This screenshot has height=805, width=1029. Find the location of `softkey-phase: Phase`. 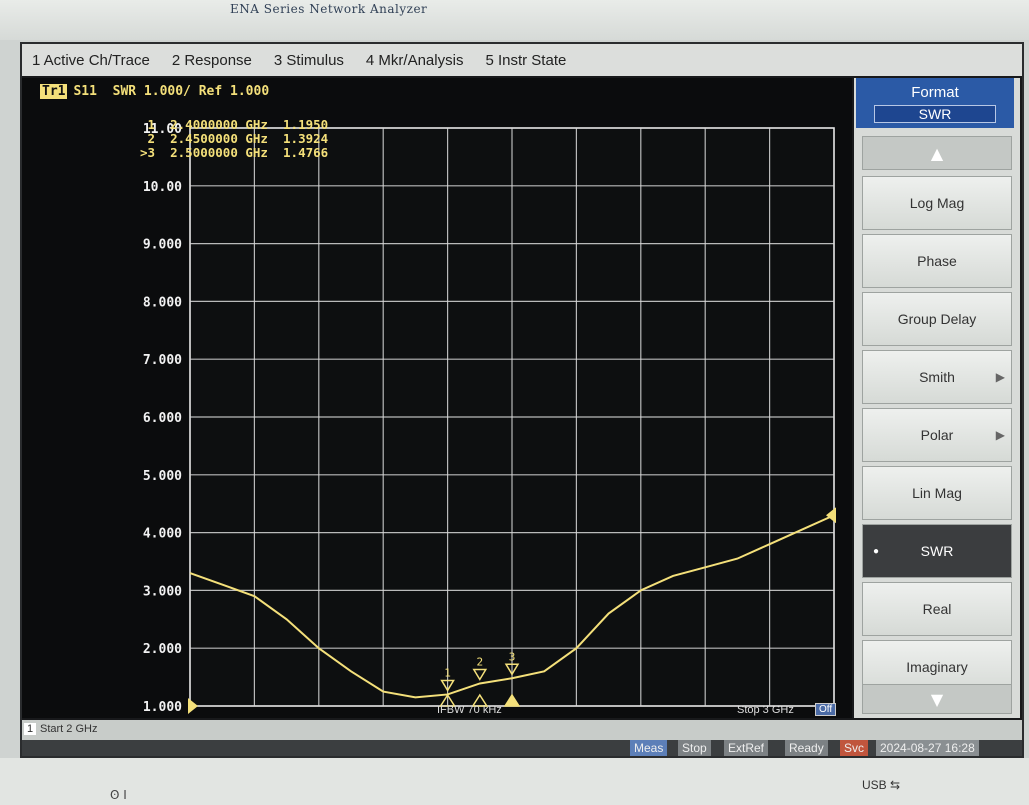

softkey-phase: Phase is located at coordinates (937, 261).